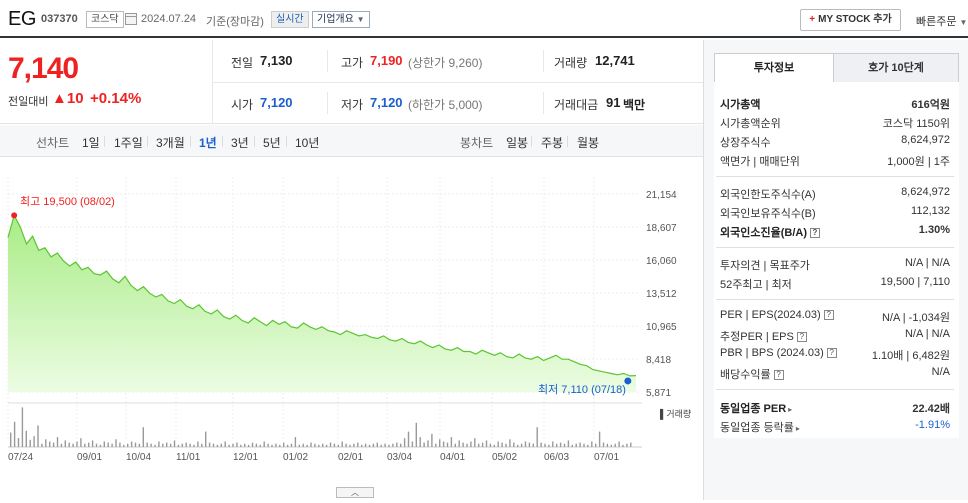 This screenshot has width=968, height=503. I want to click on x-tick-label: 10/04, so click(138, 457).